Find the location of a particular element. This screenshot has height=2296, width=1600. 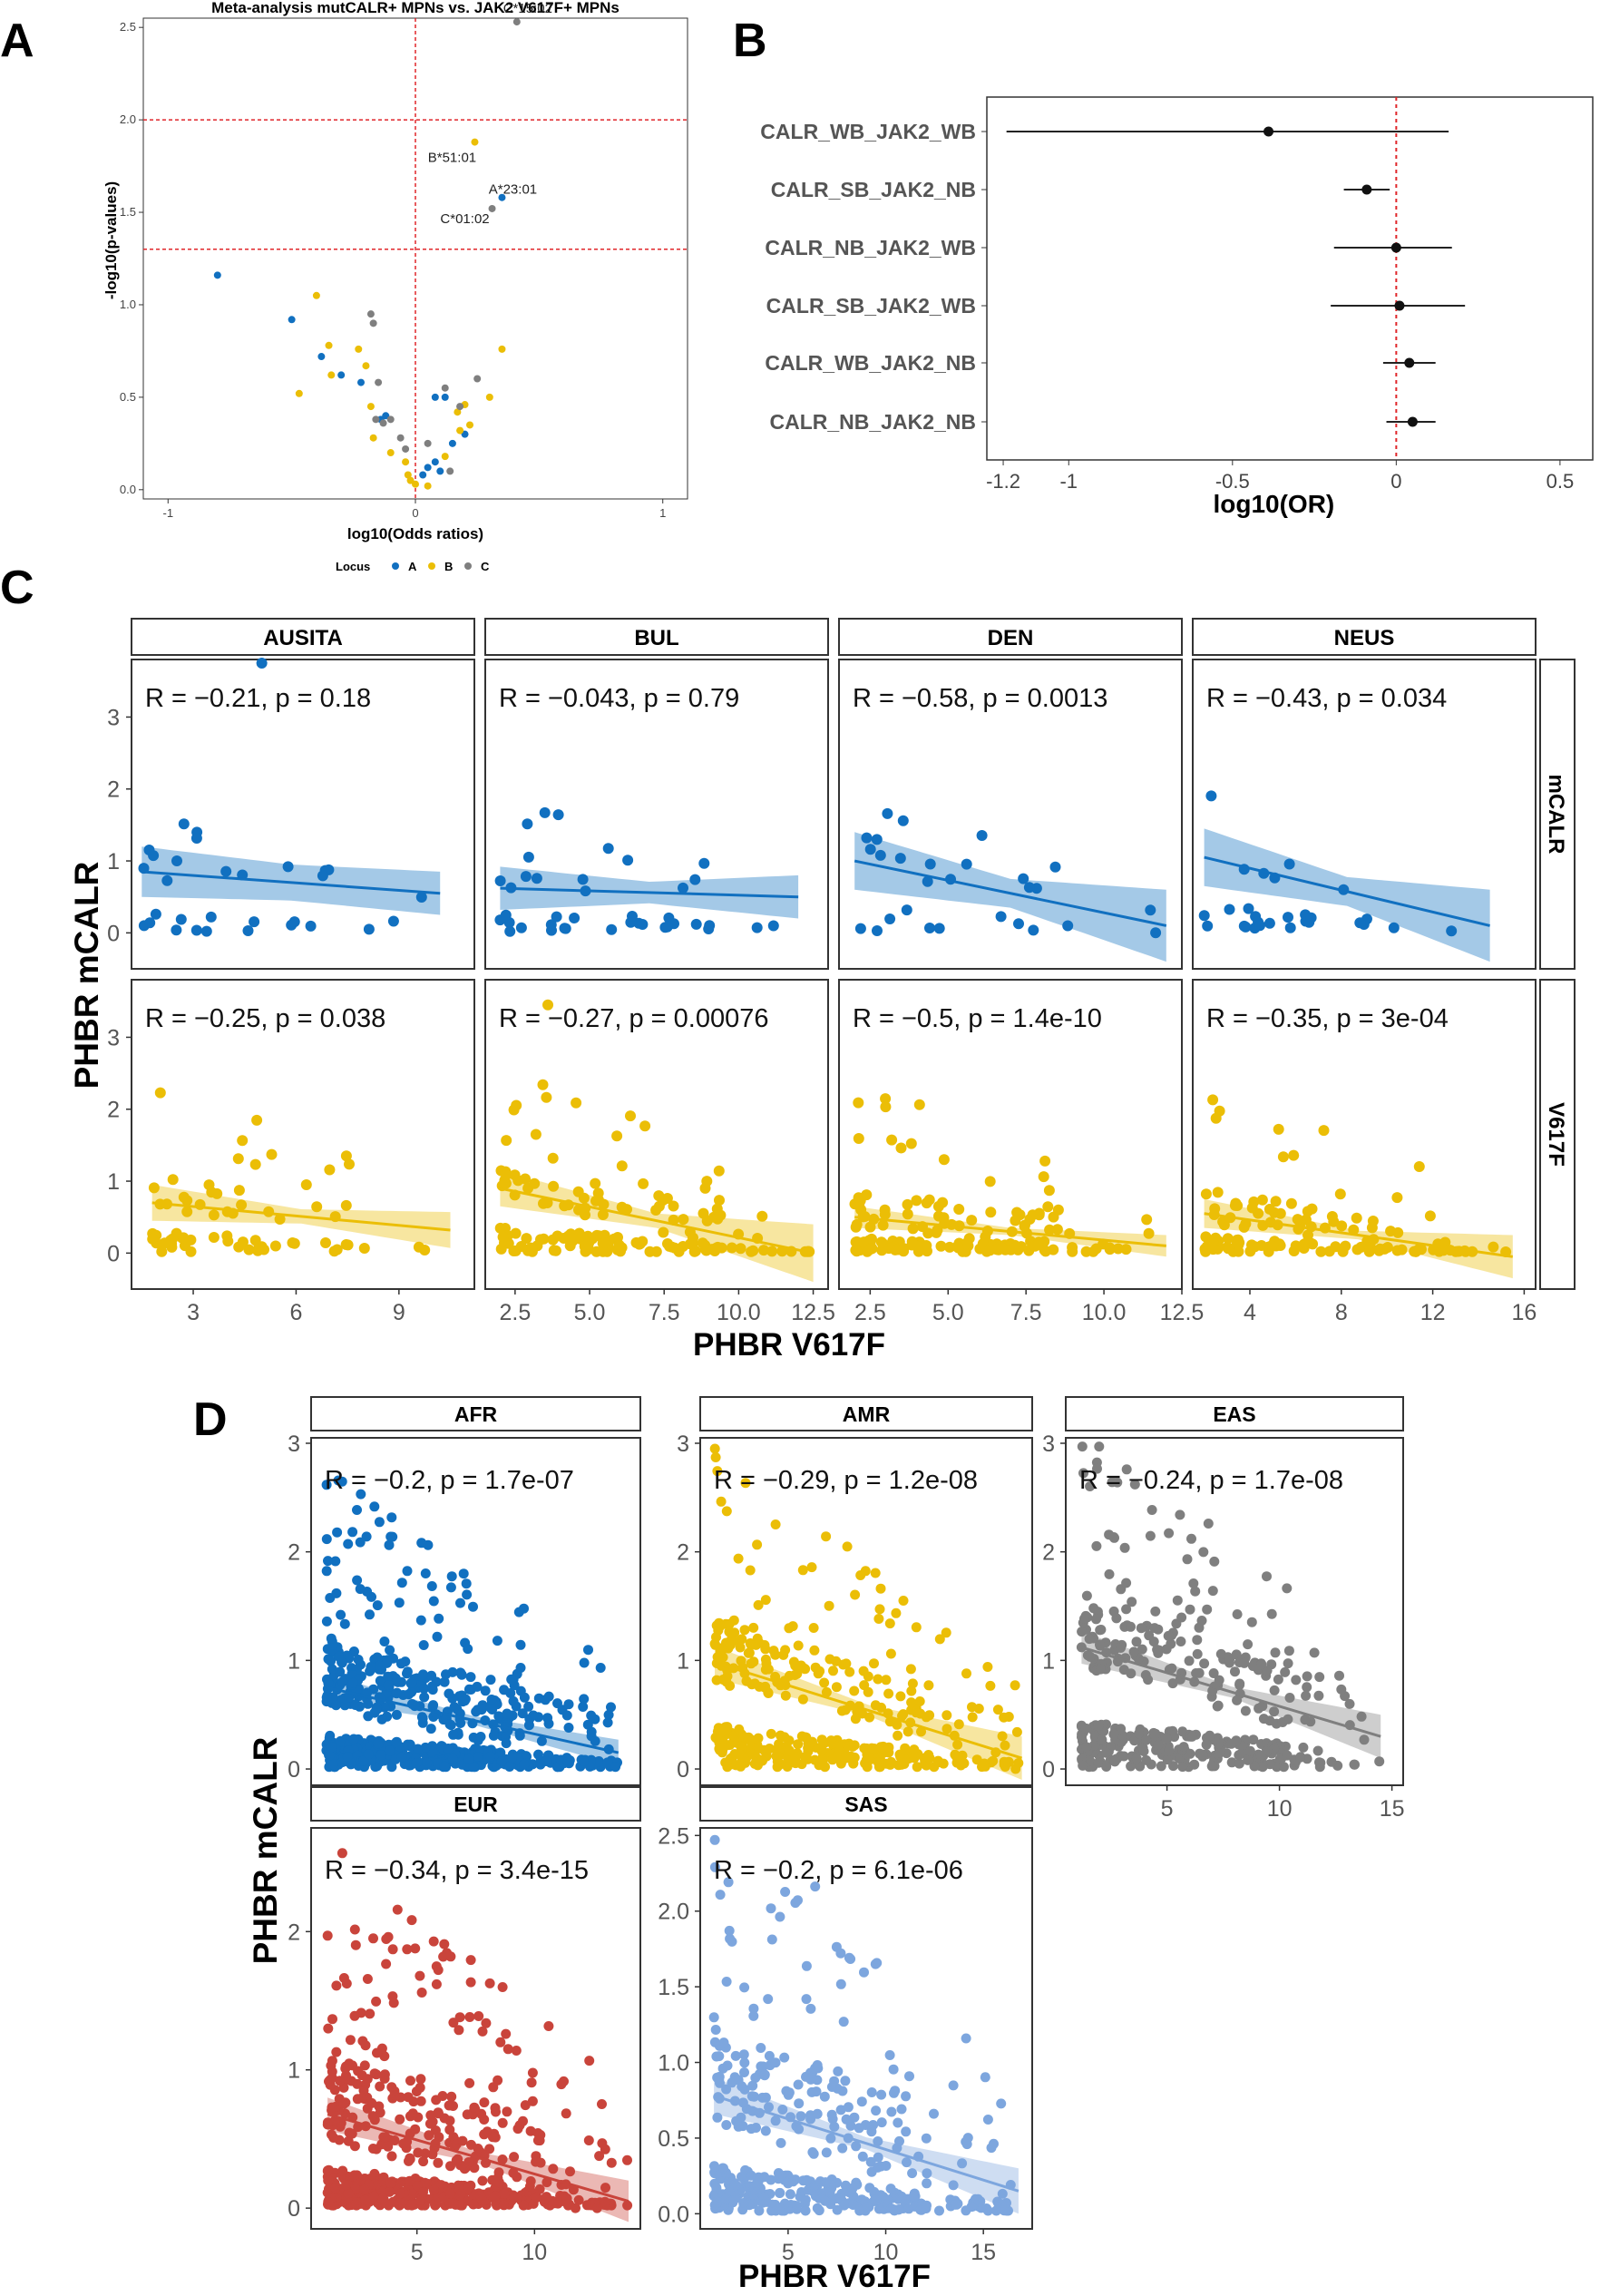

facet-strip is located at coordinates (1235, 1414).